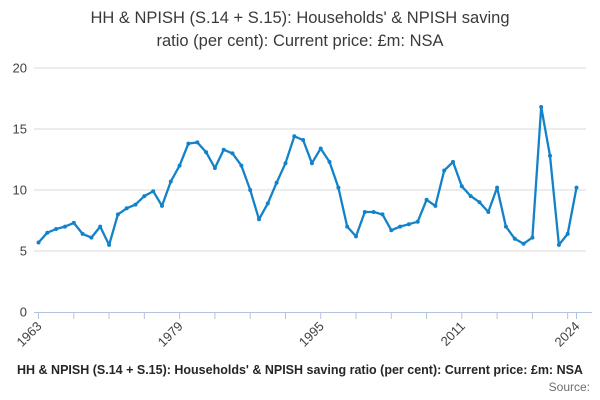 This screenshot has height=400, width=600. What do you see at coordinates (144, 196) in the screenshot?
I see `data-point-1975` at bounding box center [144, 196].